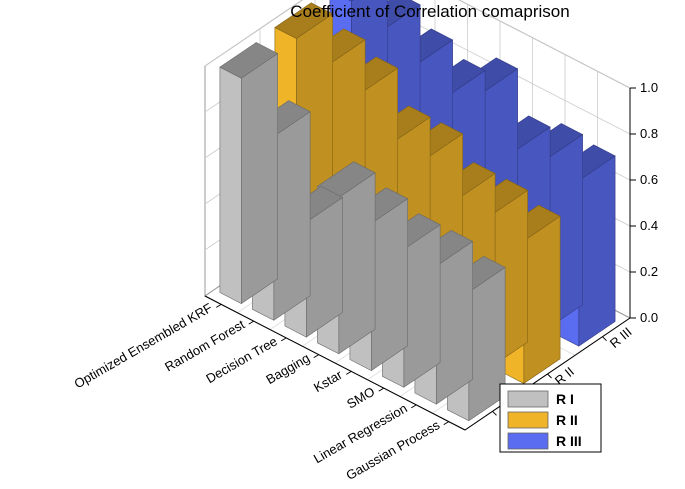  What do you see at coordinates (230, 185) in the screenshot?
I see `bar-side` at bounding box center [230, 185].